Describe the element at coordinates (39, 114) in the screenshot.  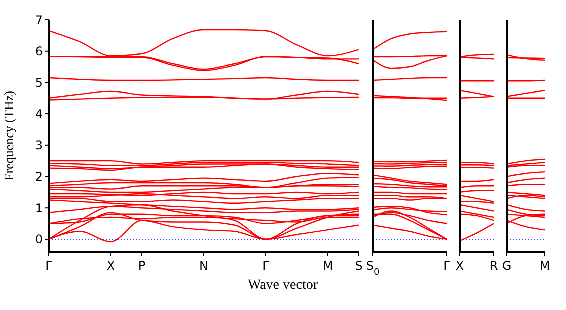
I see `y-tick-label: 4` at that location.